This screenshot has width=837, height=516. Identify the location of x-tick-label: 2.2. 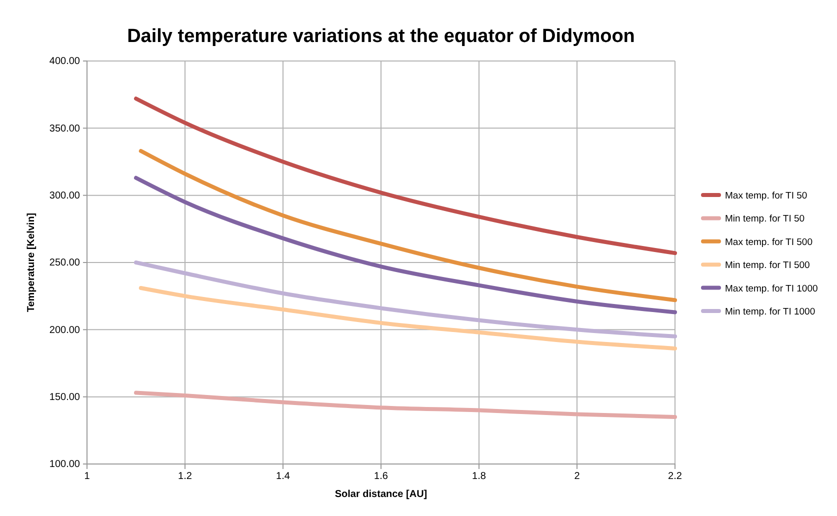
(675, 476).